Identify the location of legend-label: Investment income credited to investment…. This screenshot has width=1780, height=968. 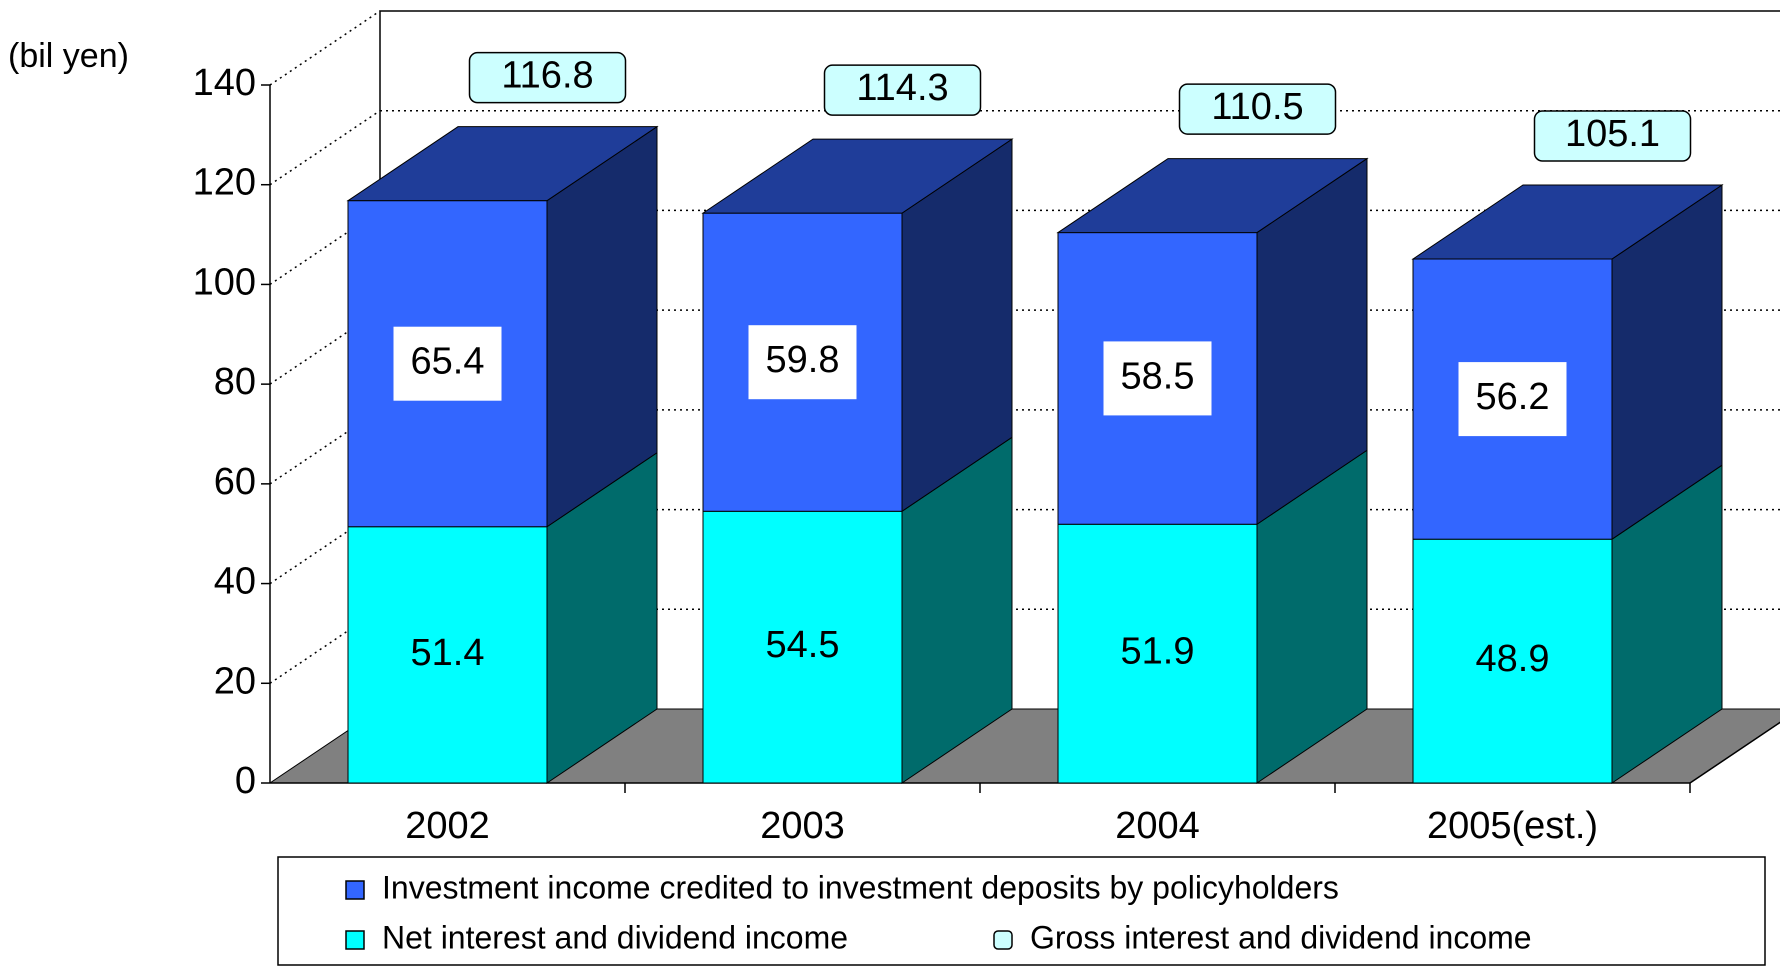
(860, 887).